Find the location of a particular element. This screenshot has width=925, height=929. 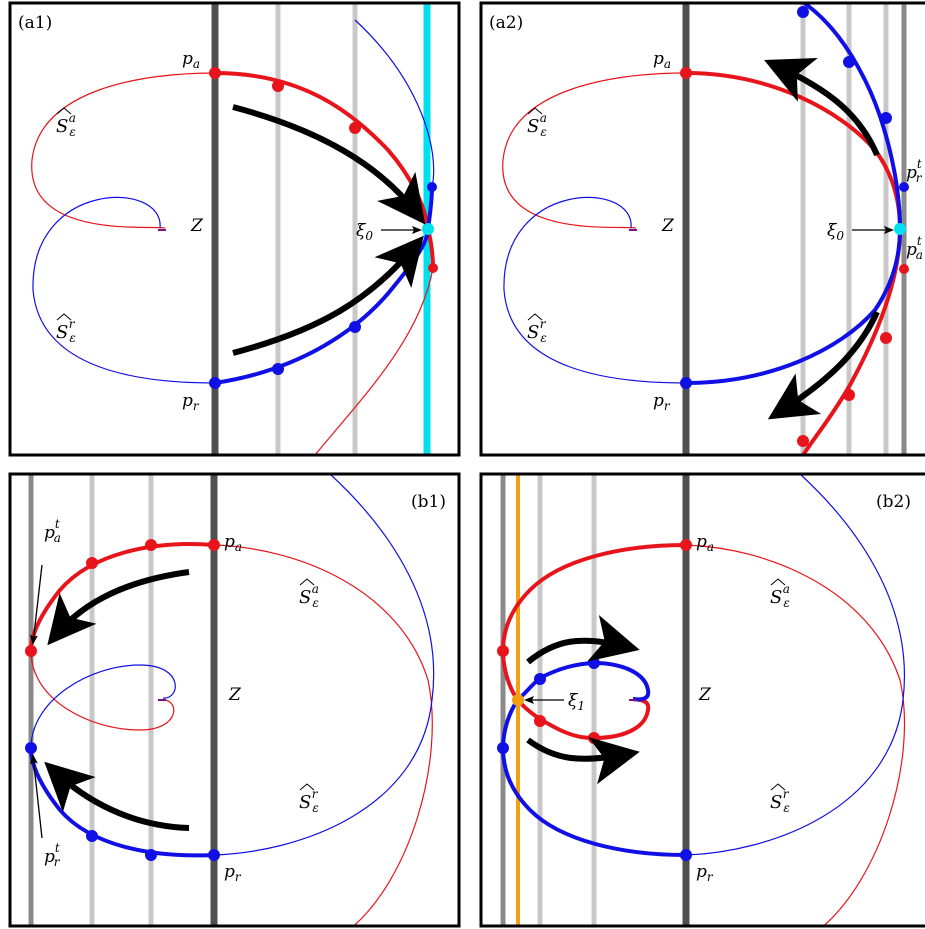

attracting-manifold-far is located at coordinates (374, 361).